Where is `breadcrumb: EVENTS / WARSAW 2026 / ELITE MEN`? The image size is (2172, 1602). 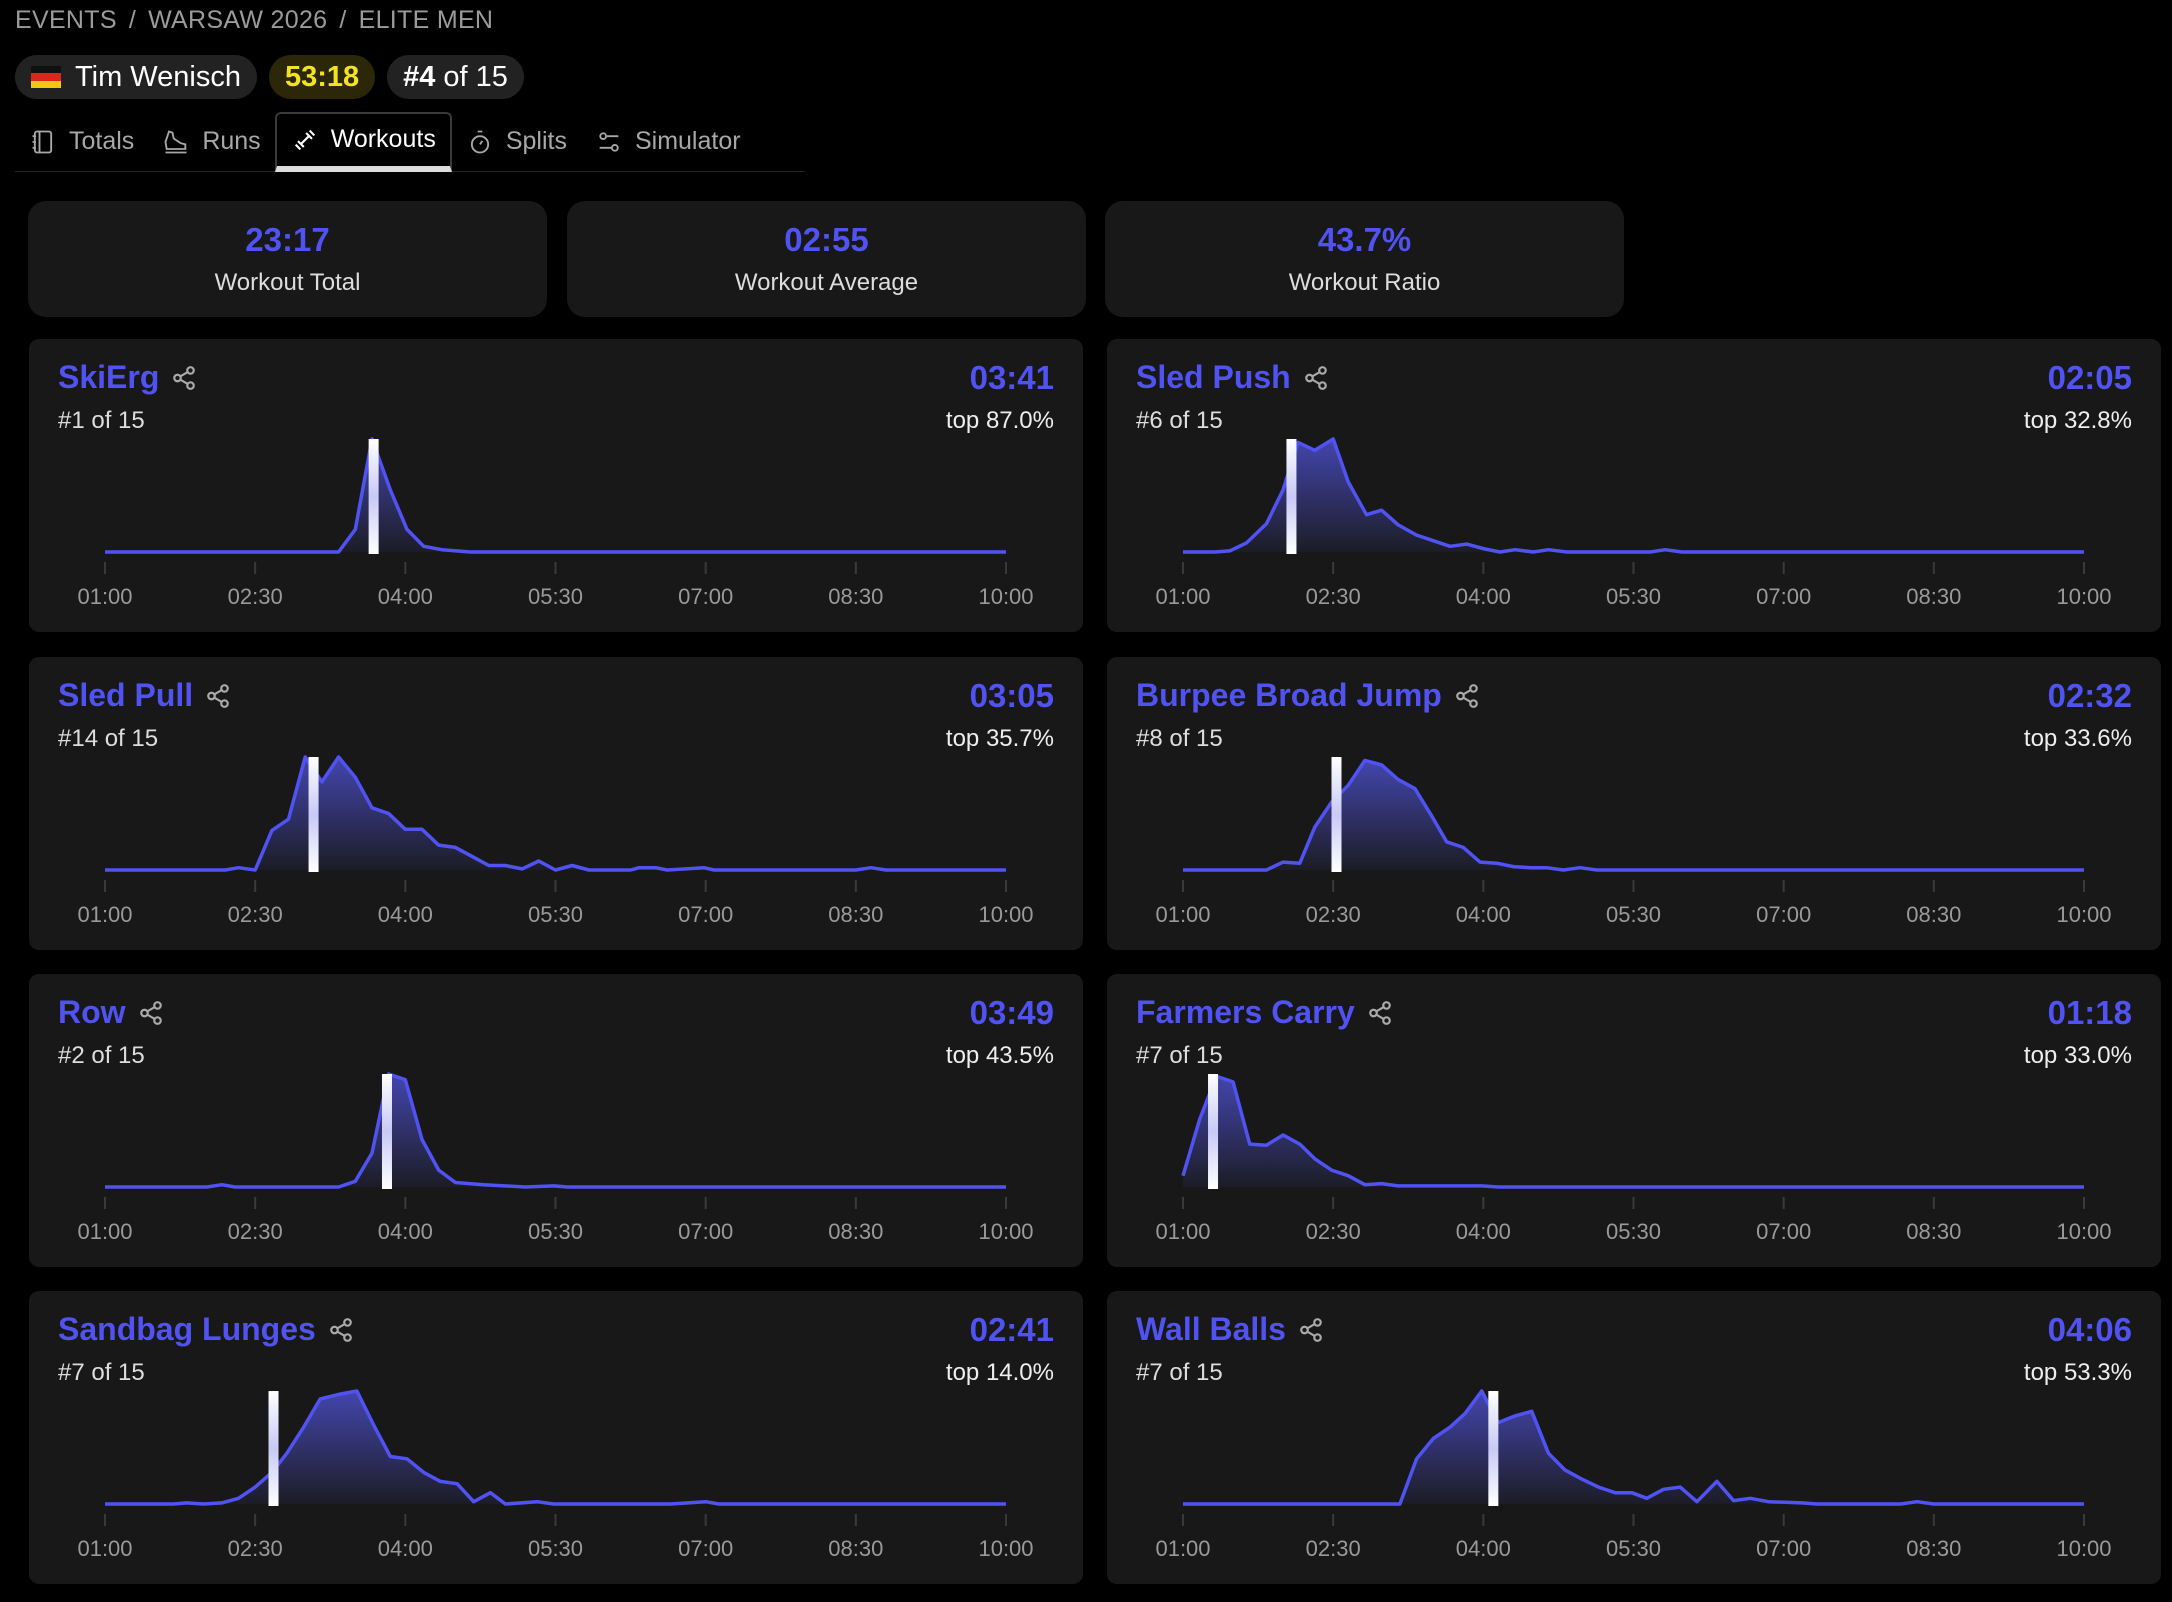 breadcrumb: EVENTS / WARSAW 2026 / ELITE MEN is located at coordinates (254, 20).